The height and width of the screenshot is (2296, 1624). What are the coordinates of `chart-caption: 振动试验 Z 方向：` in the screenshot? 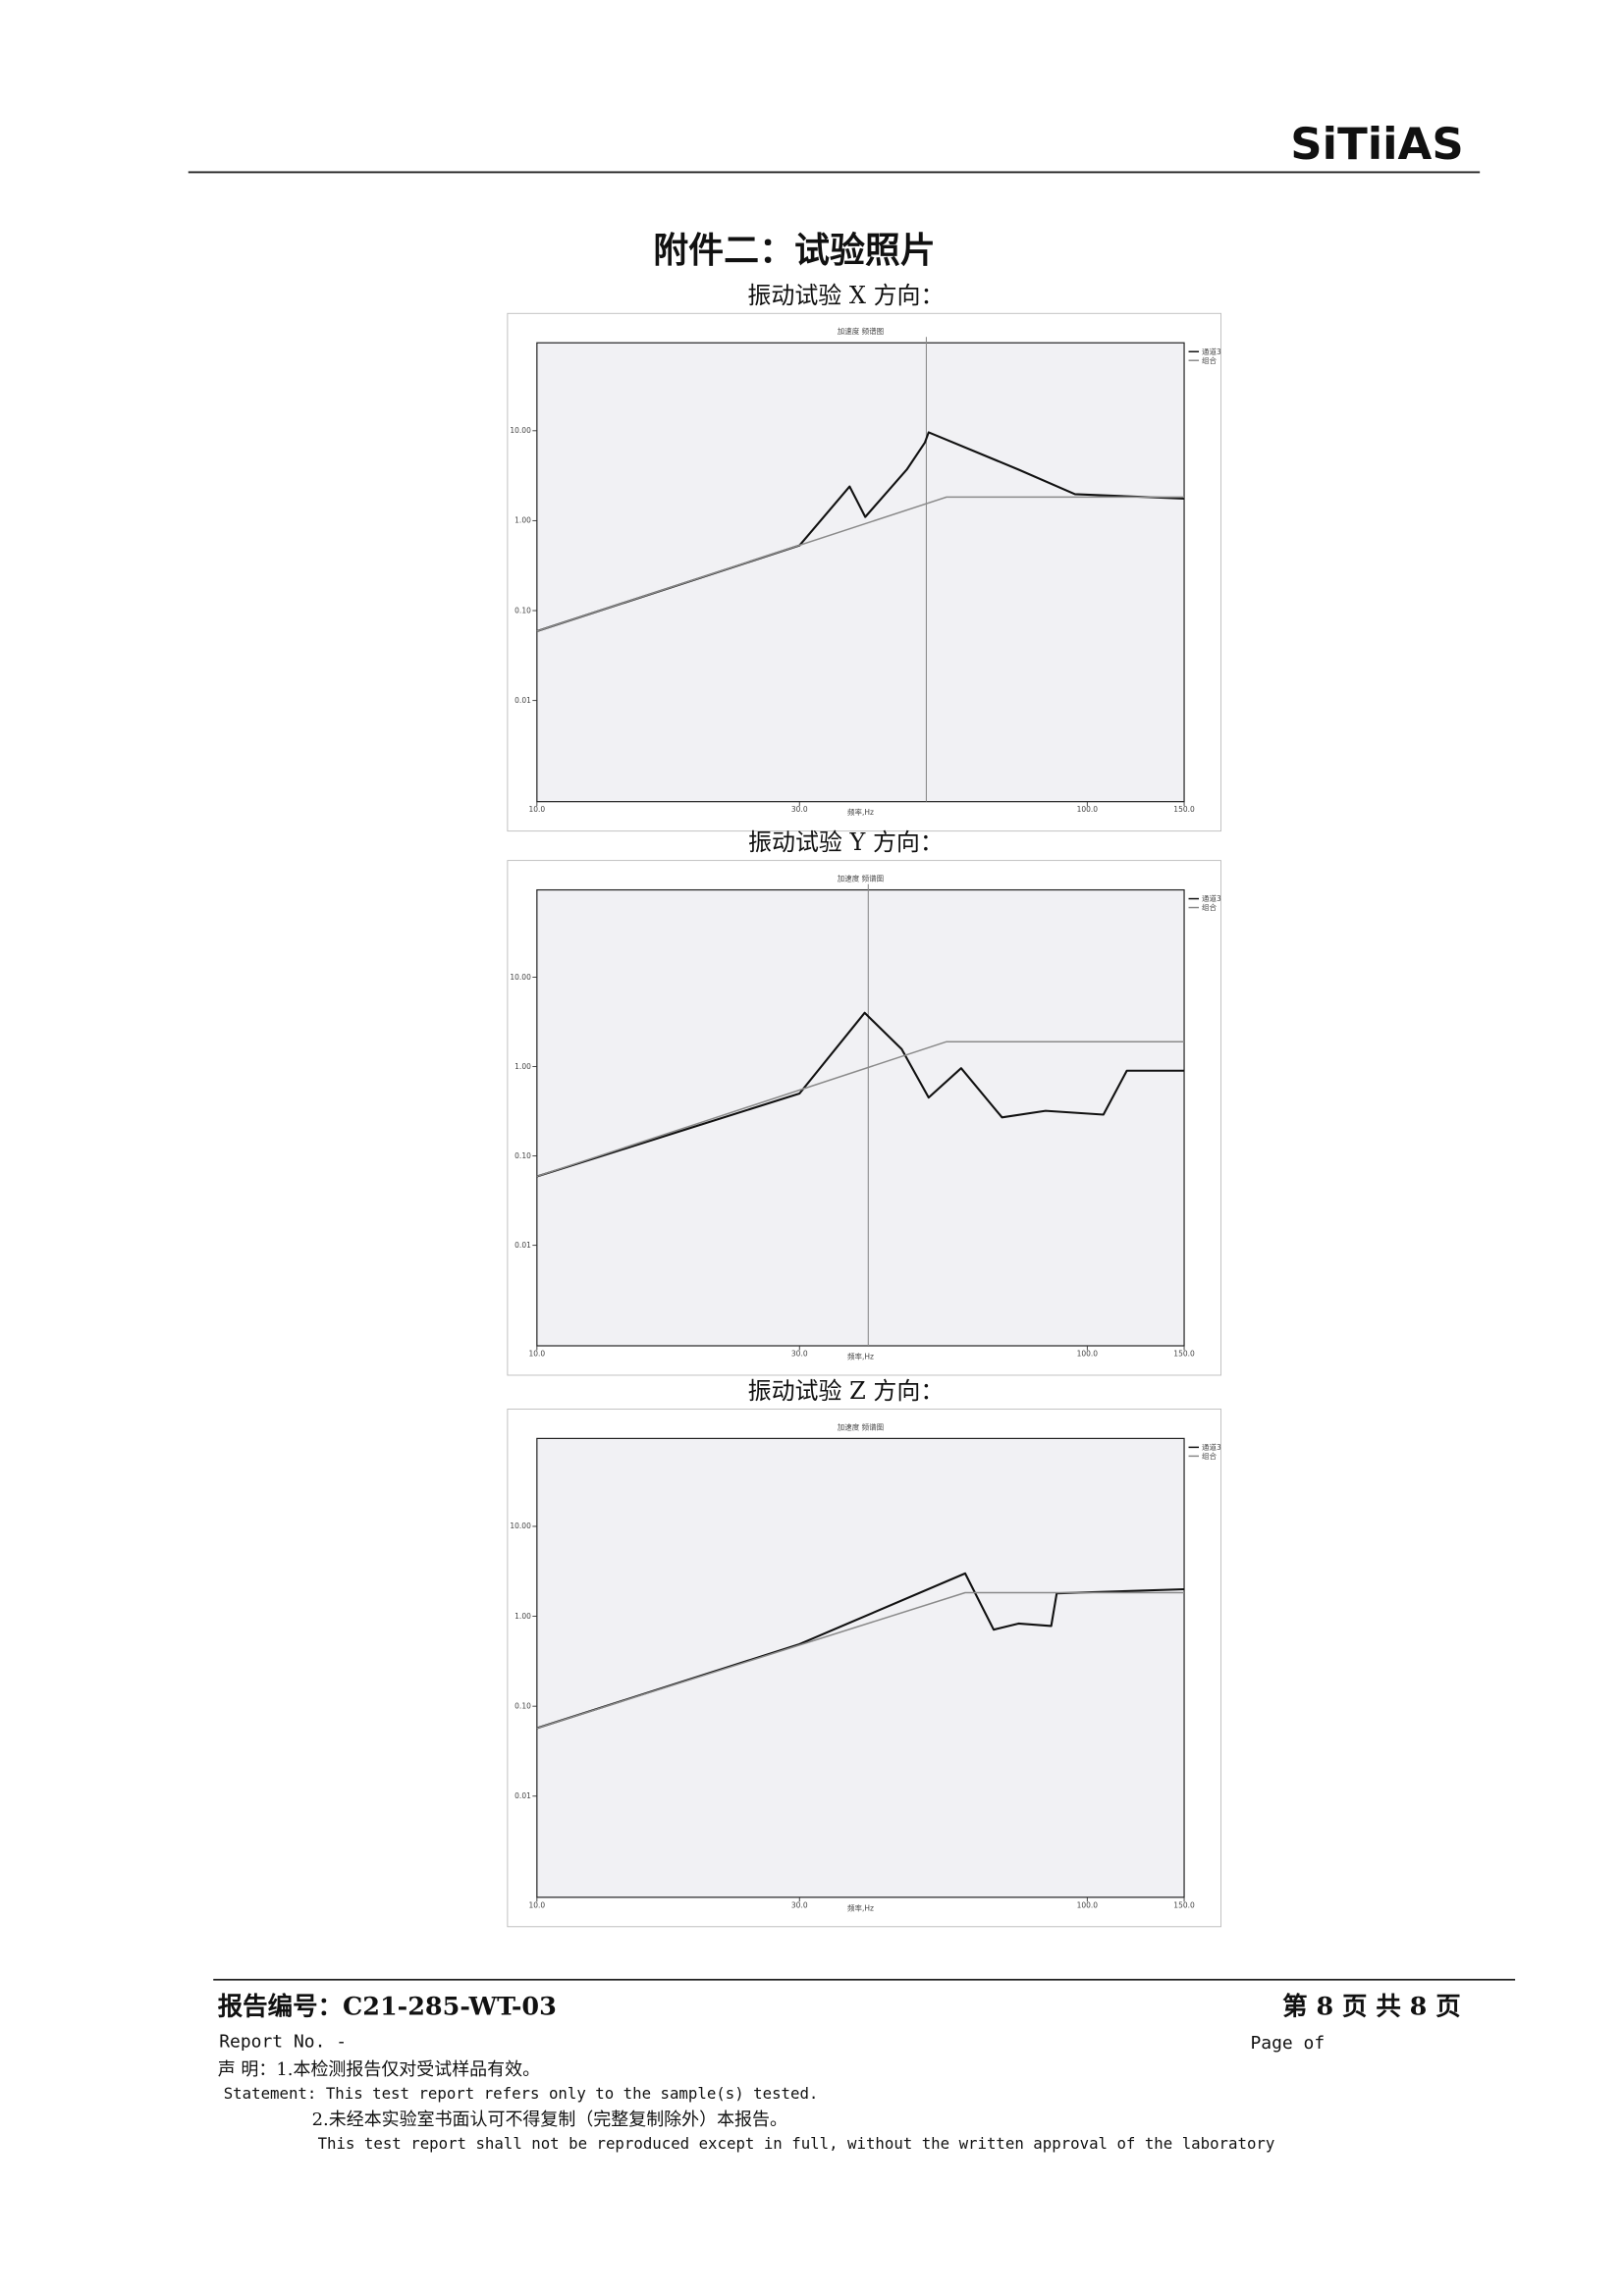 It's located at (846, 1391).